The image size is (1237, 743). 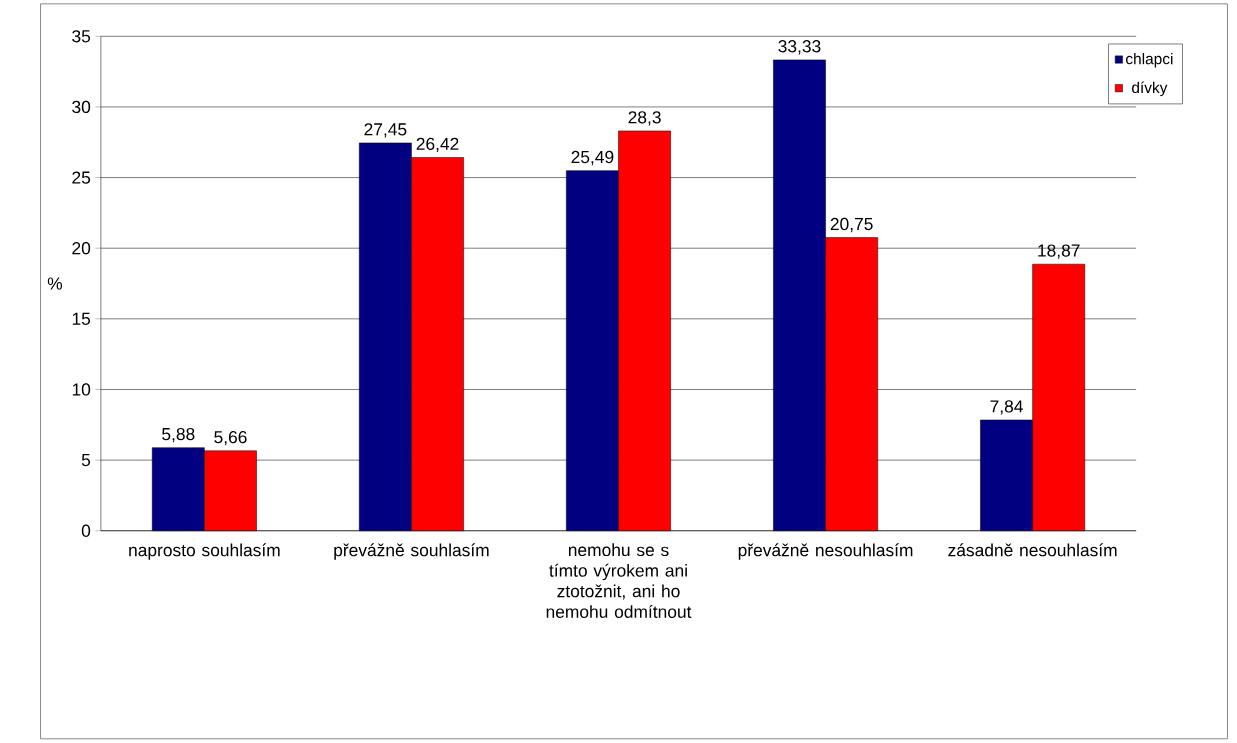 I want to click on data-label: 25,49, so click(x=592, y=158).